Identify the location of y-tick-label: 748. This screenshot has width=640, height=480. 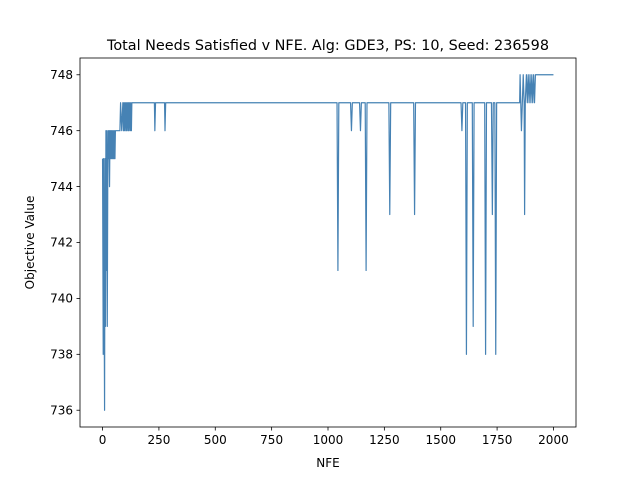
(61, 75).